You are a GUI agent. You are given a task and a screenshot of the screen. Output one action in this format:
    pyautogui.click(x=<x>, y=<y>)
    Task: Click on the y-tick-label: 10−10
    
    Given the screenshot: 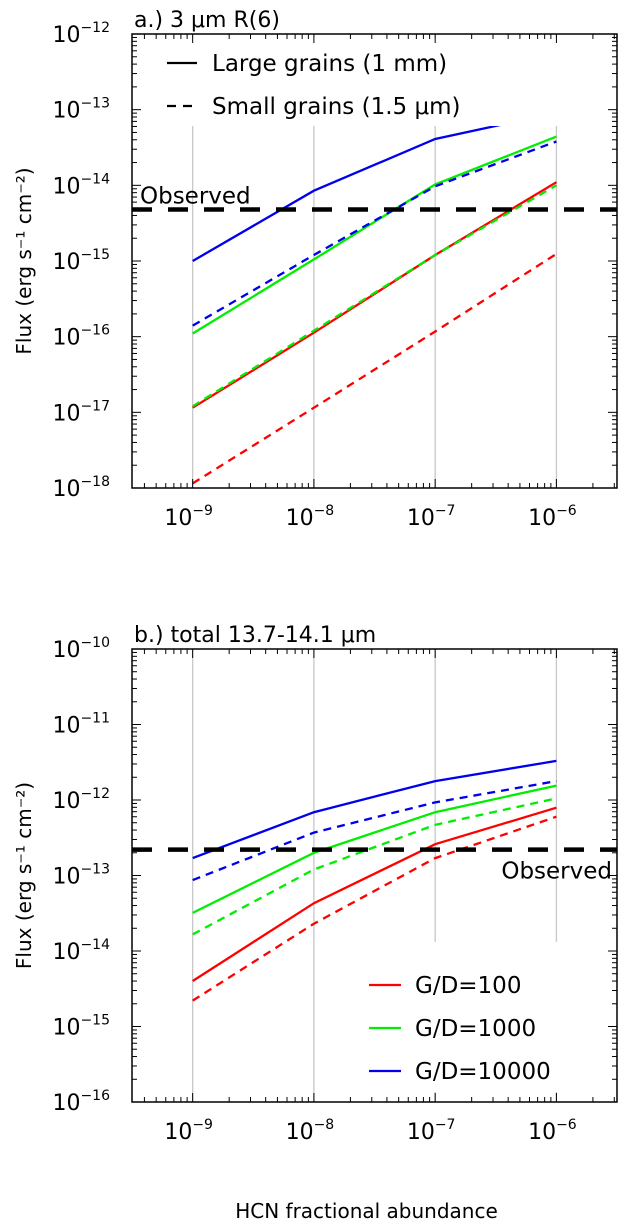 What is the action you would take?
    pyautogui.click(x=81, y=649)
    